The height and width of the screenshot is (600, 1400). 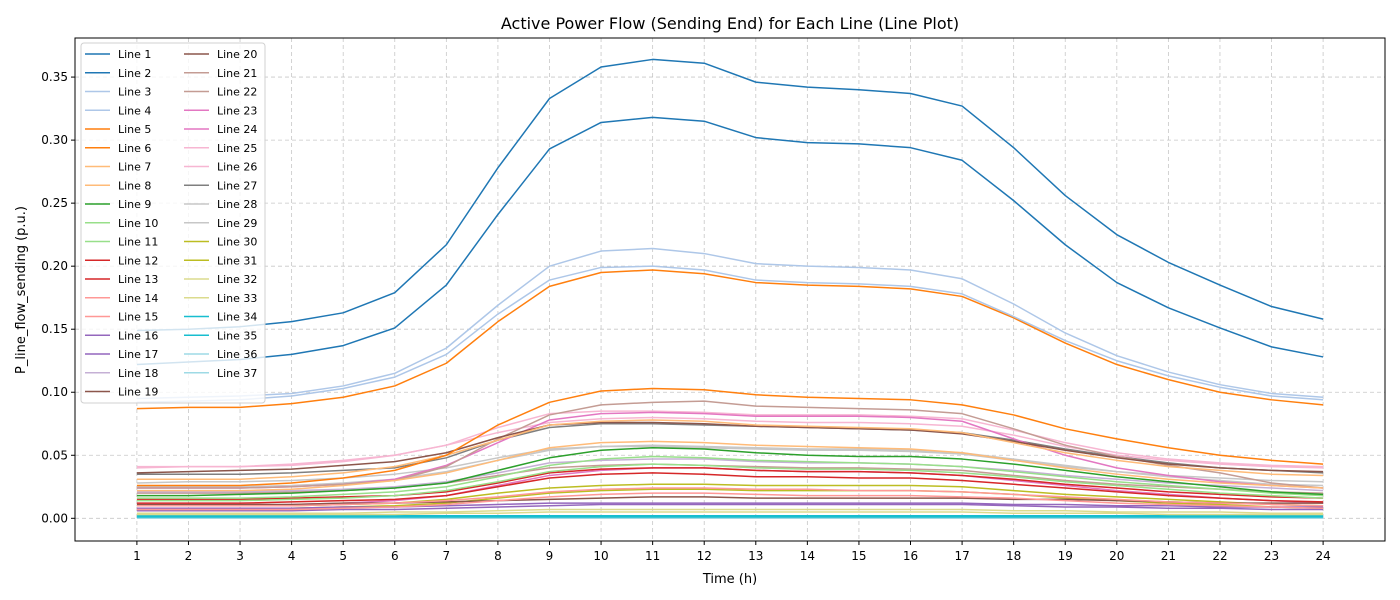 What do you see at coordinates (237, 317) in the screenshot?
I see `legend-label: Line 34` at bounding box center [237, 317].